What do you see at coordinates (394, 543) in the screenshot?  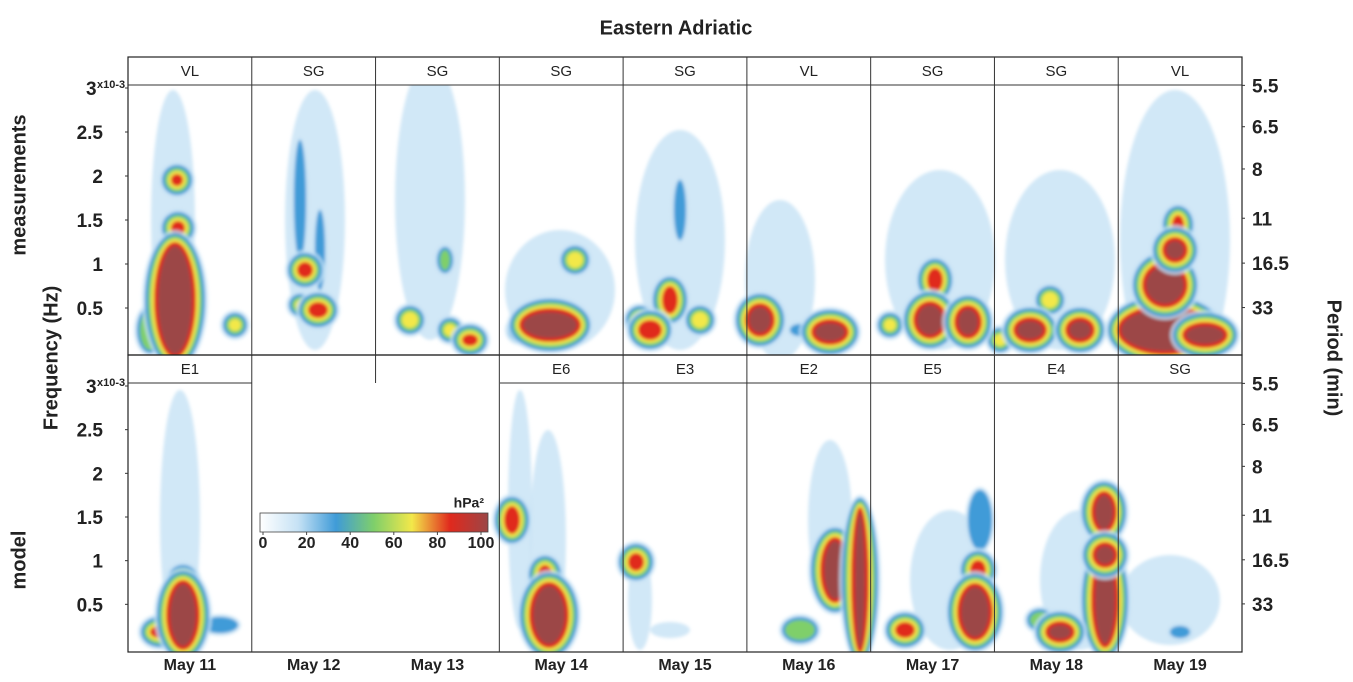 I see `colorbar-tick-label: 60` at bounding box center [394, 543].